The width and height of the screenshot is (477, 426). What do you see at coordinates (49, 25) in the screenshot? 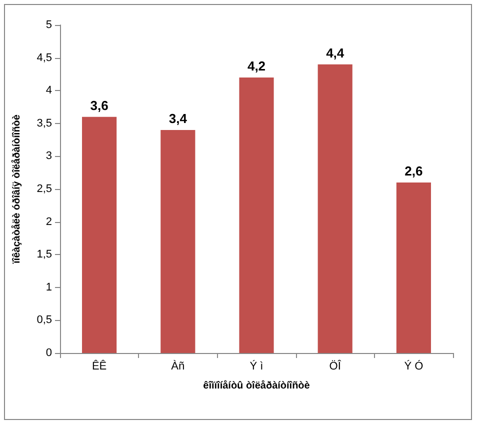
I see `y-tick-label: 5` at bounding box center [49, 25].